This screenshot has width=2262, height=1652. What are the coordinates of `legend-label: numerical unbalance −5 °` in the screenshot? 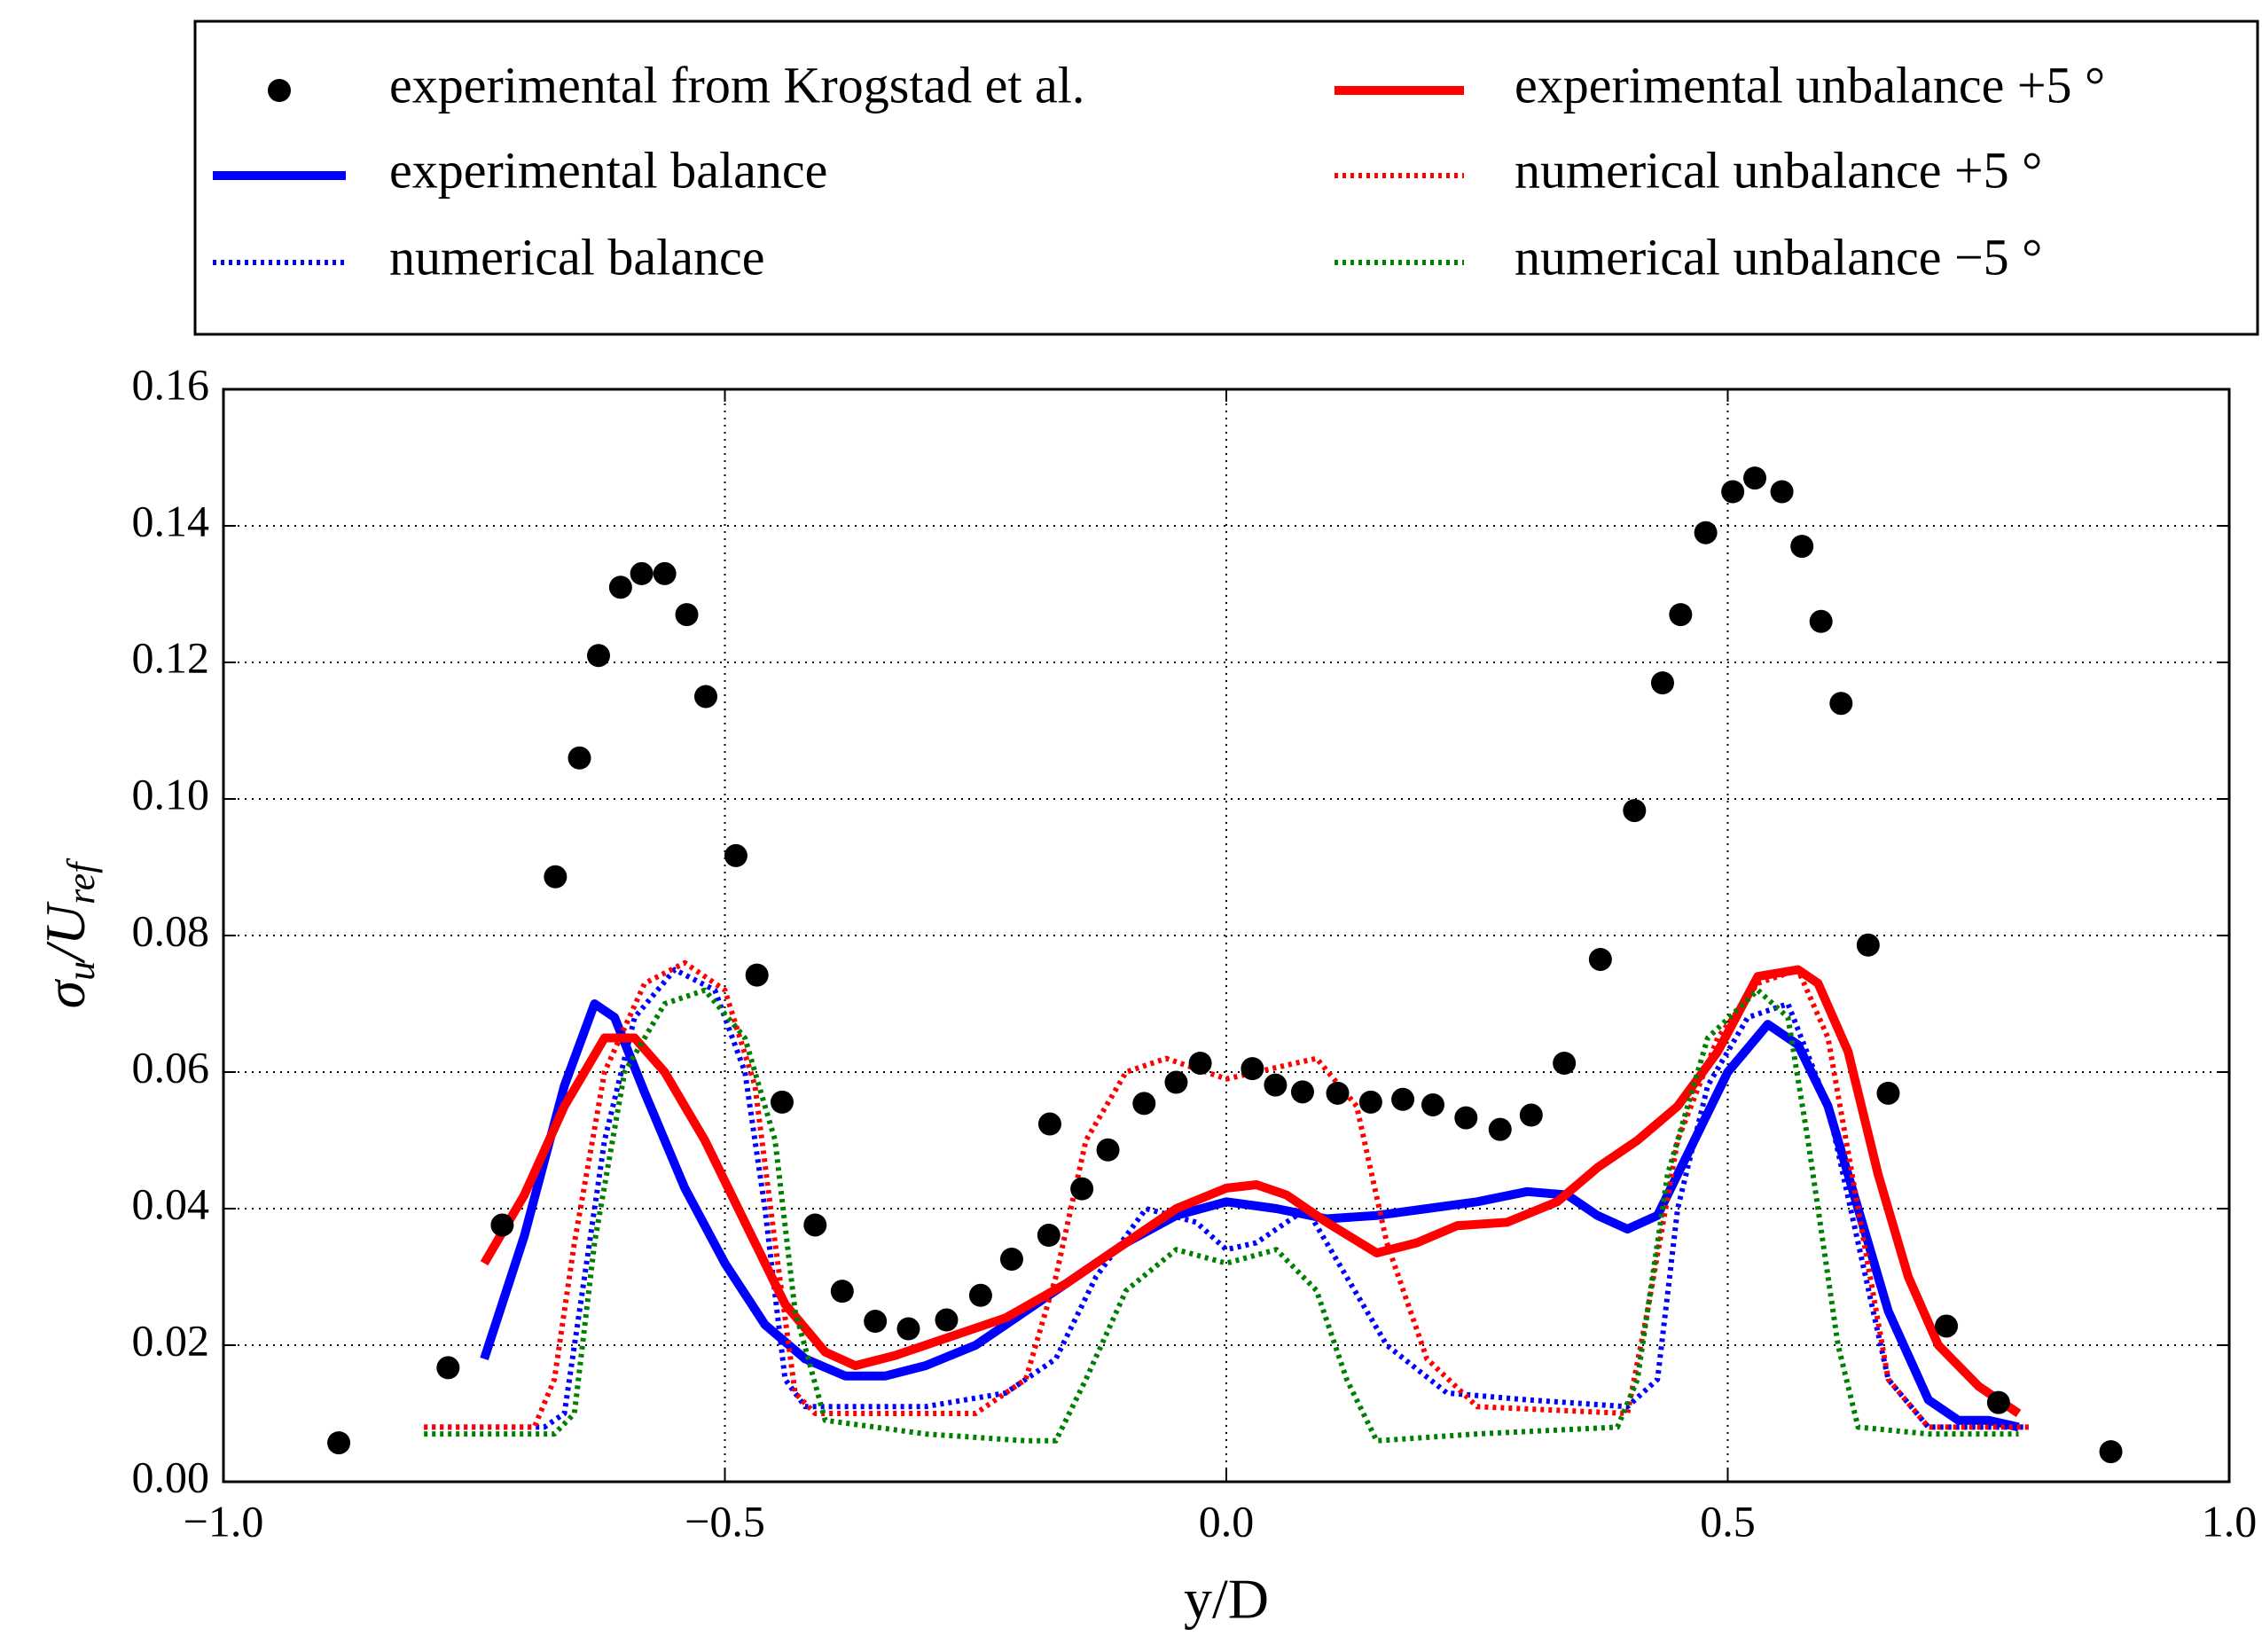 It's located at (1778, 257).